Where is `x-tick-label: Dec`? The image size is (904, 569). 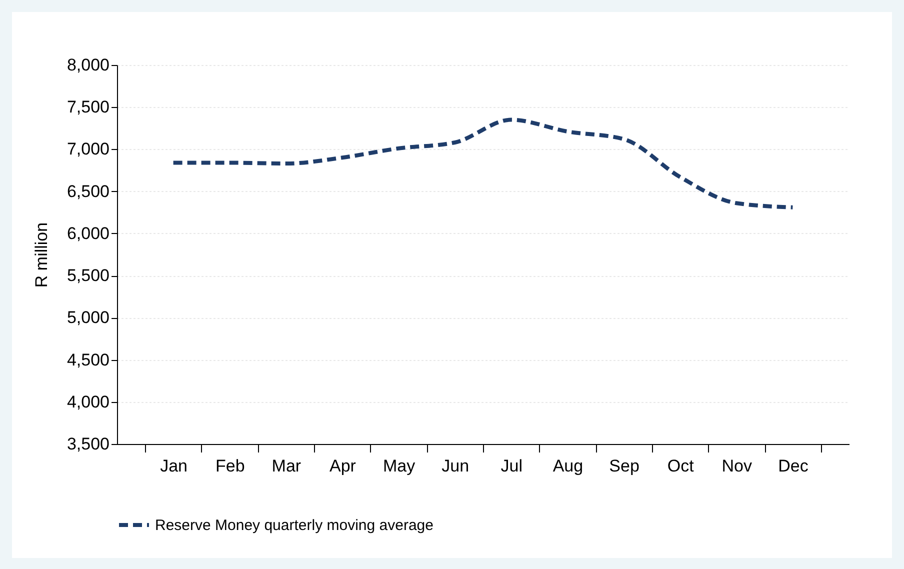 x-tick-label: Dec is located at coordinates (793, 466).